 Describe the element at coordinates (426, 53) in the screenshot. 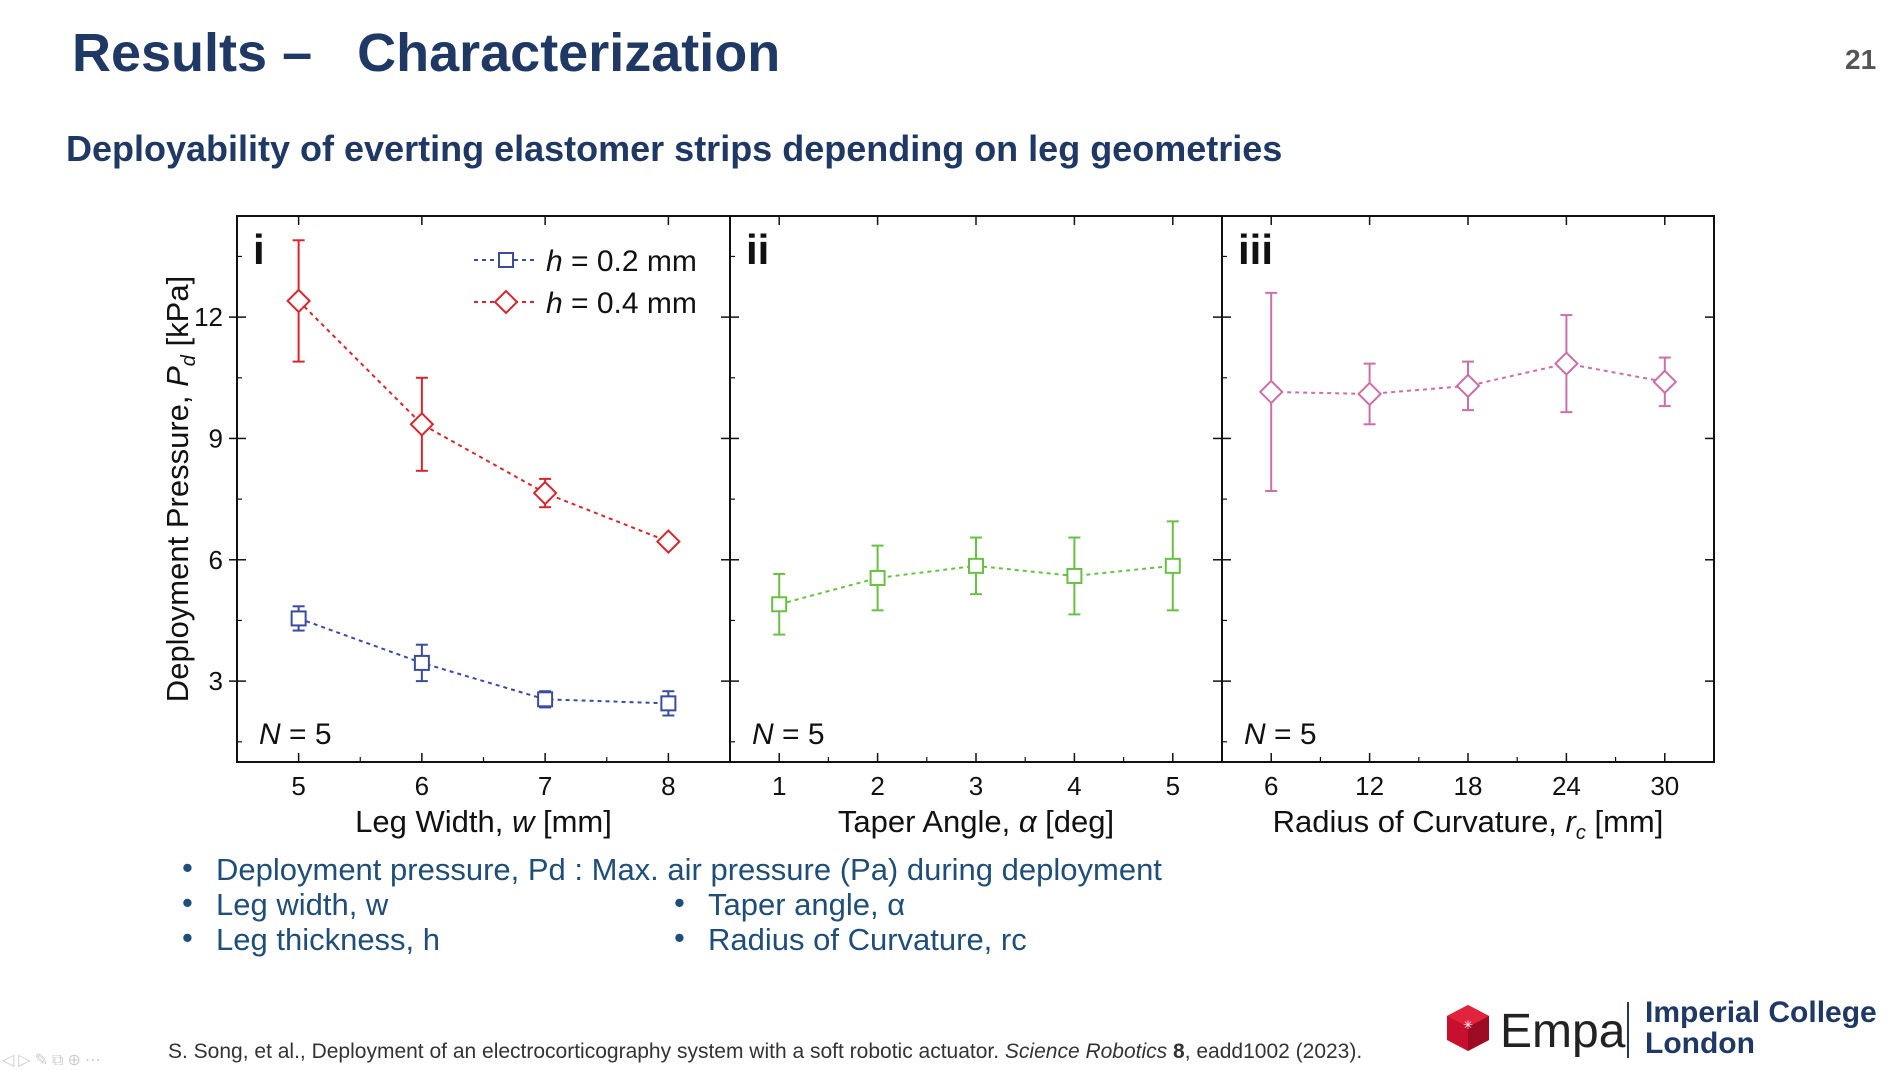

I see `slide-title: Results – Characterization` at that location.